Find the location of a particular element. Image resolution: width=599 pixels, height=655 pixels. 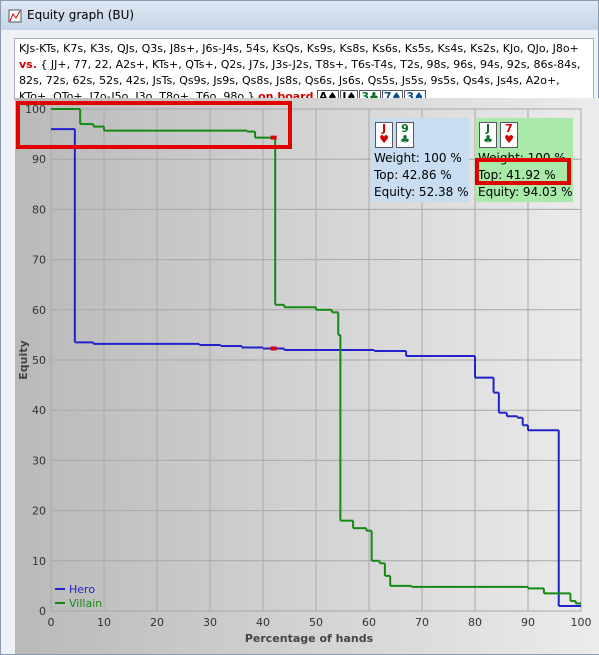

hole-cards: J ♣ 7 ♥ is located at coordinates (500, 135).